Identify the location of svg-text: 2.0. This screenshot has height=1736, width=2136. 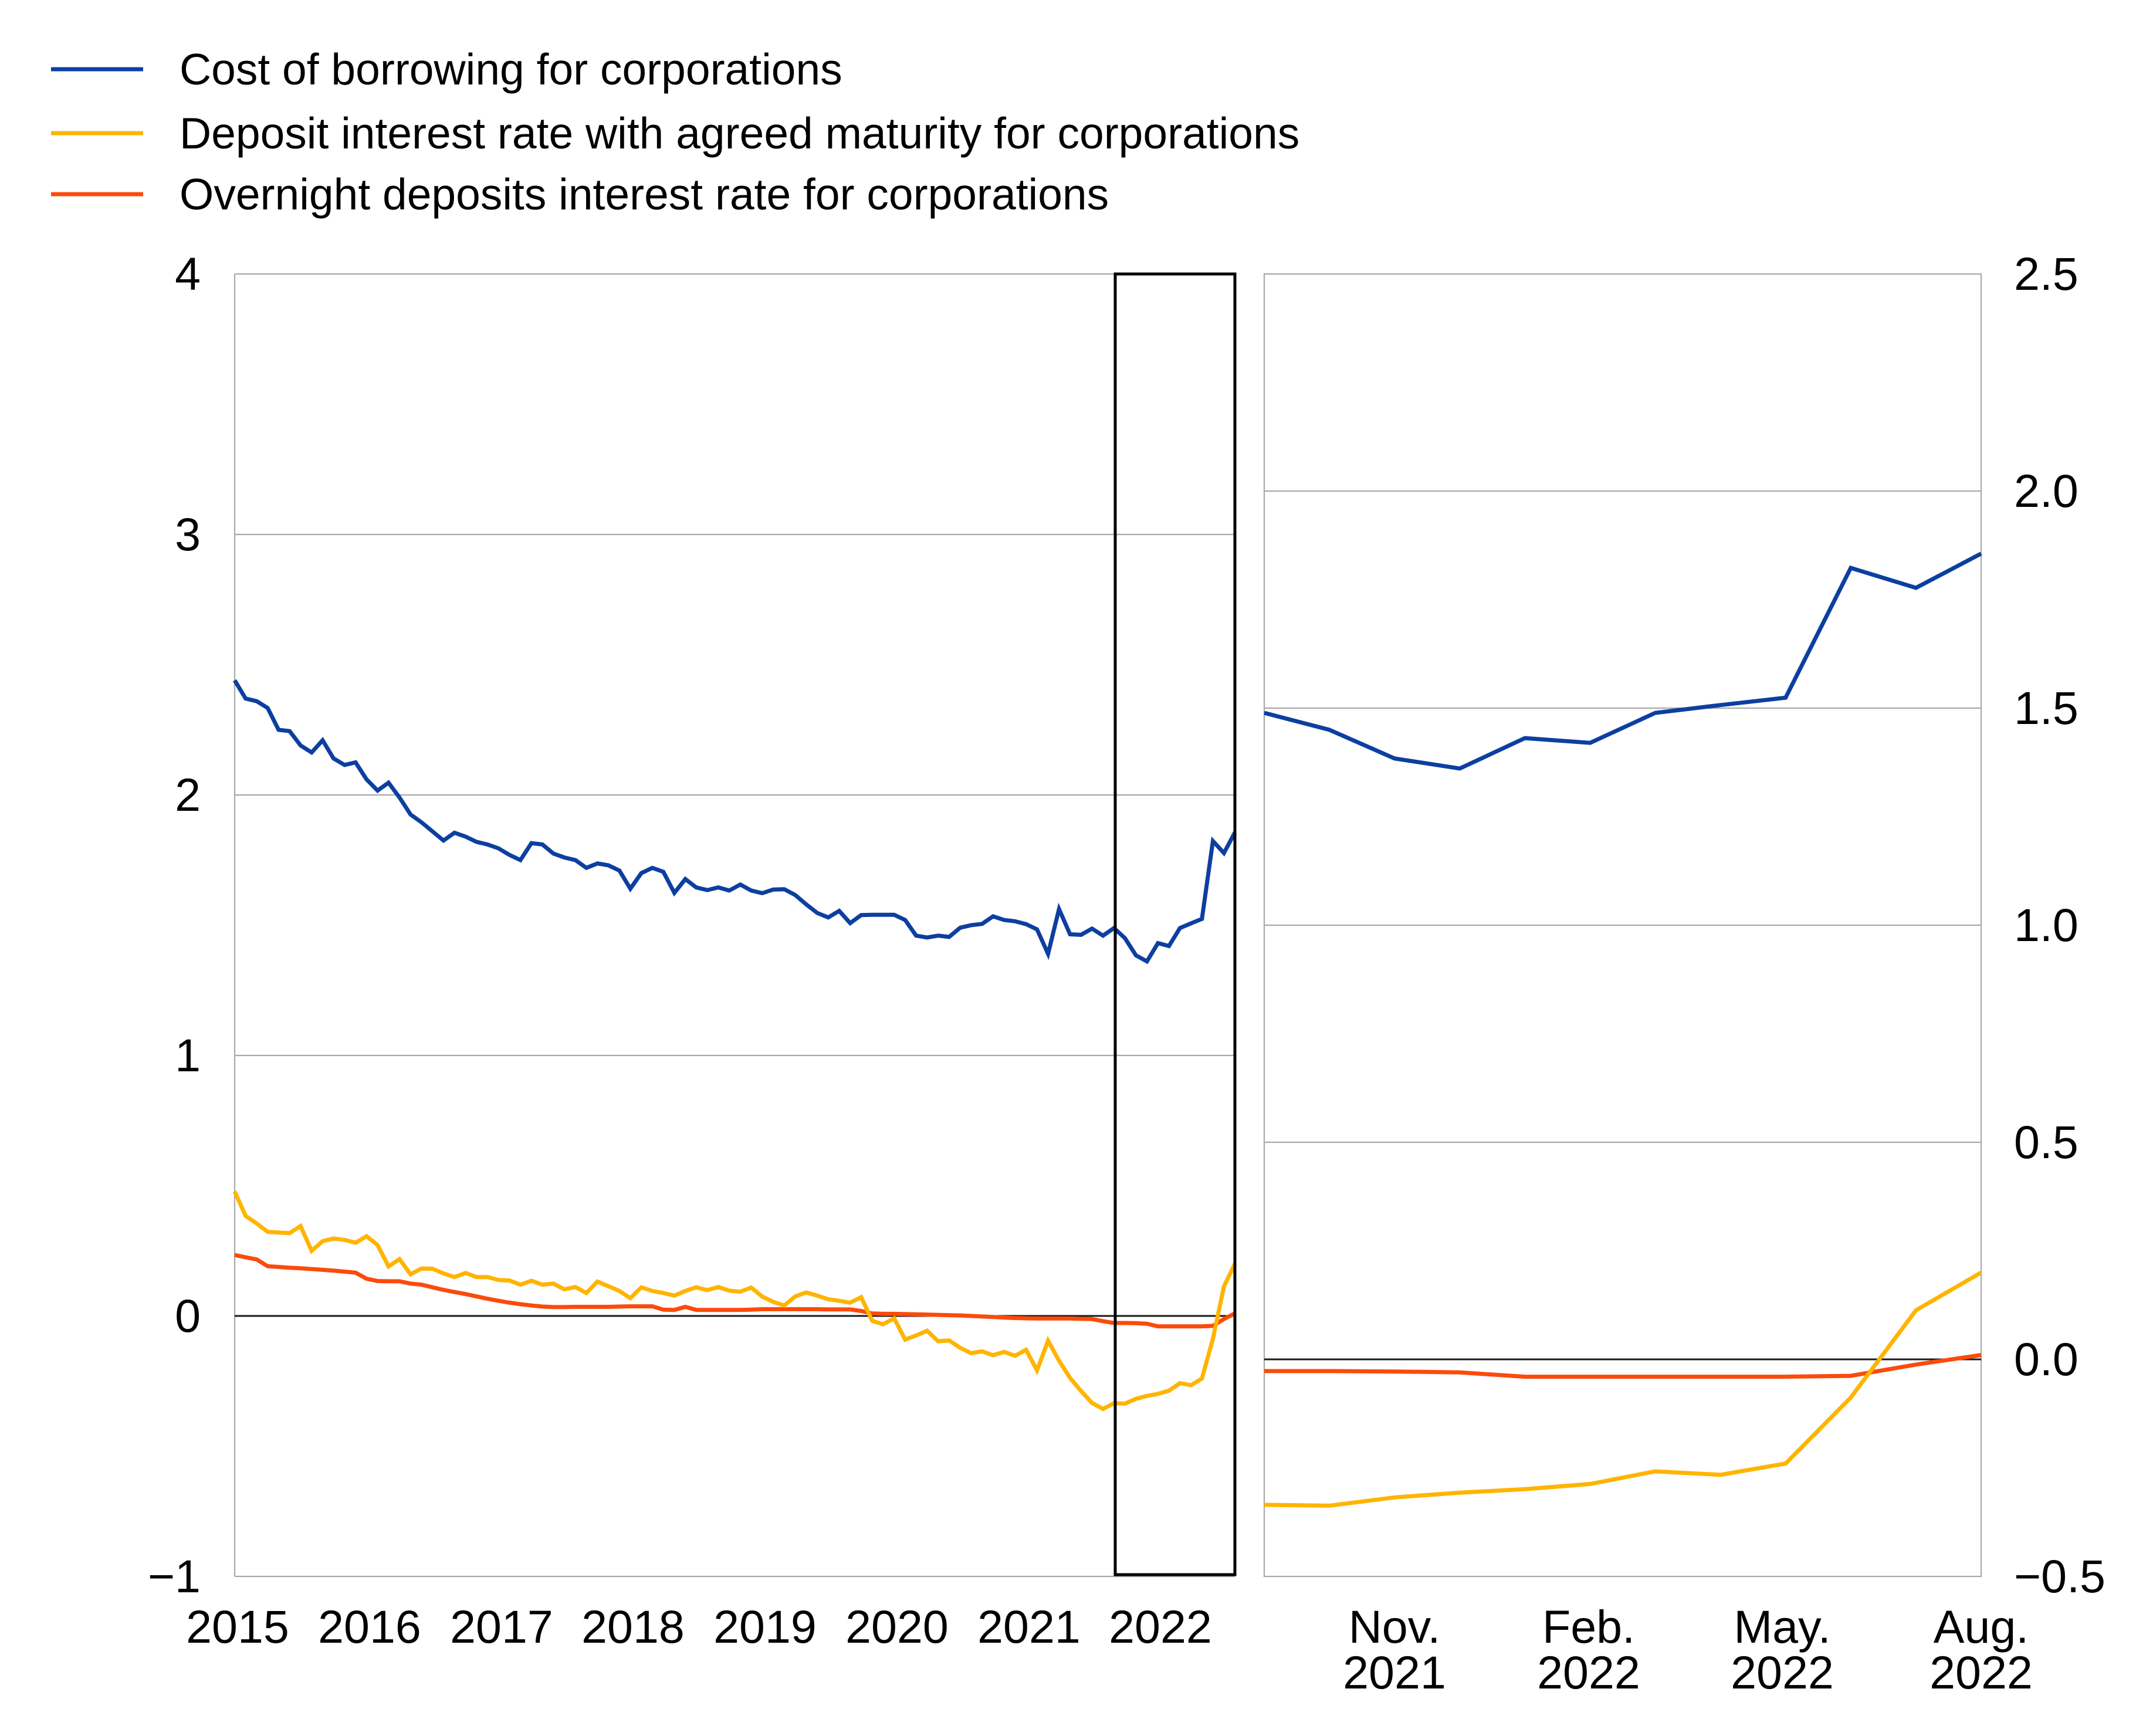
(2046, 491).